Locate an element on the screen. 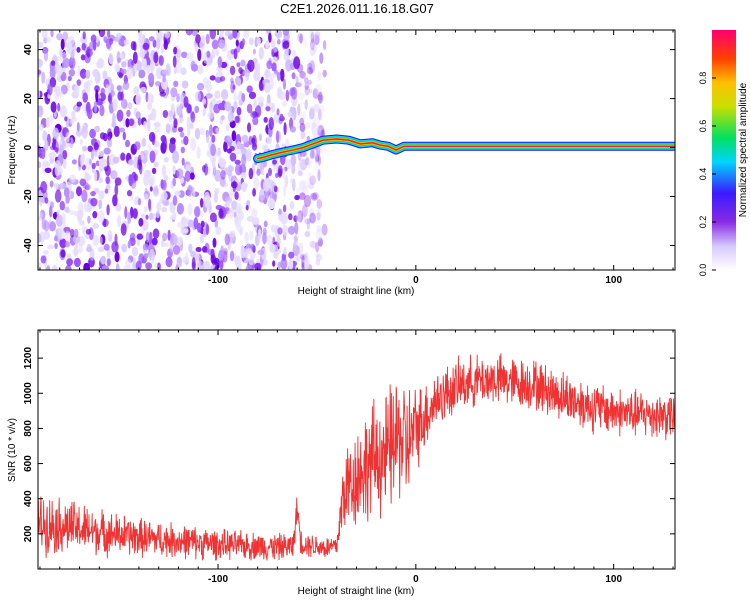  colorbar-tick-label: 0.2 is located at coordinates (703, 222).